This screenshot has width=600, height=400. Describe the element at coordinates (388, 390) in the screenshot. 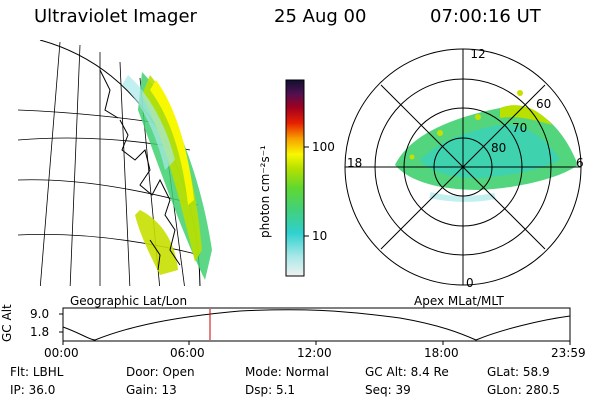

I see `info-seq: Seq: 39` at that location.